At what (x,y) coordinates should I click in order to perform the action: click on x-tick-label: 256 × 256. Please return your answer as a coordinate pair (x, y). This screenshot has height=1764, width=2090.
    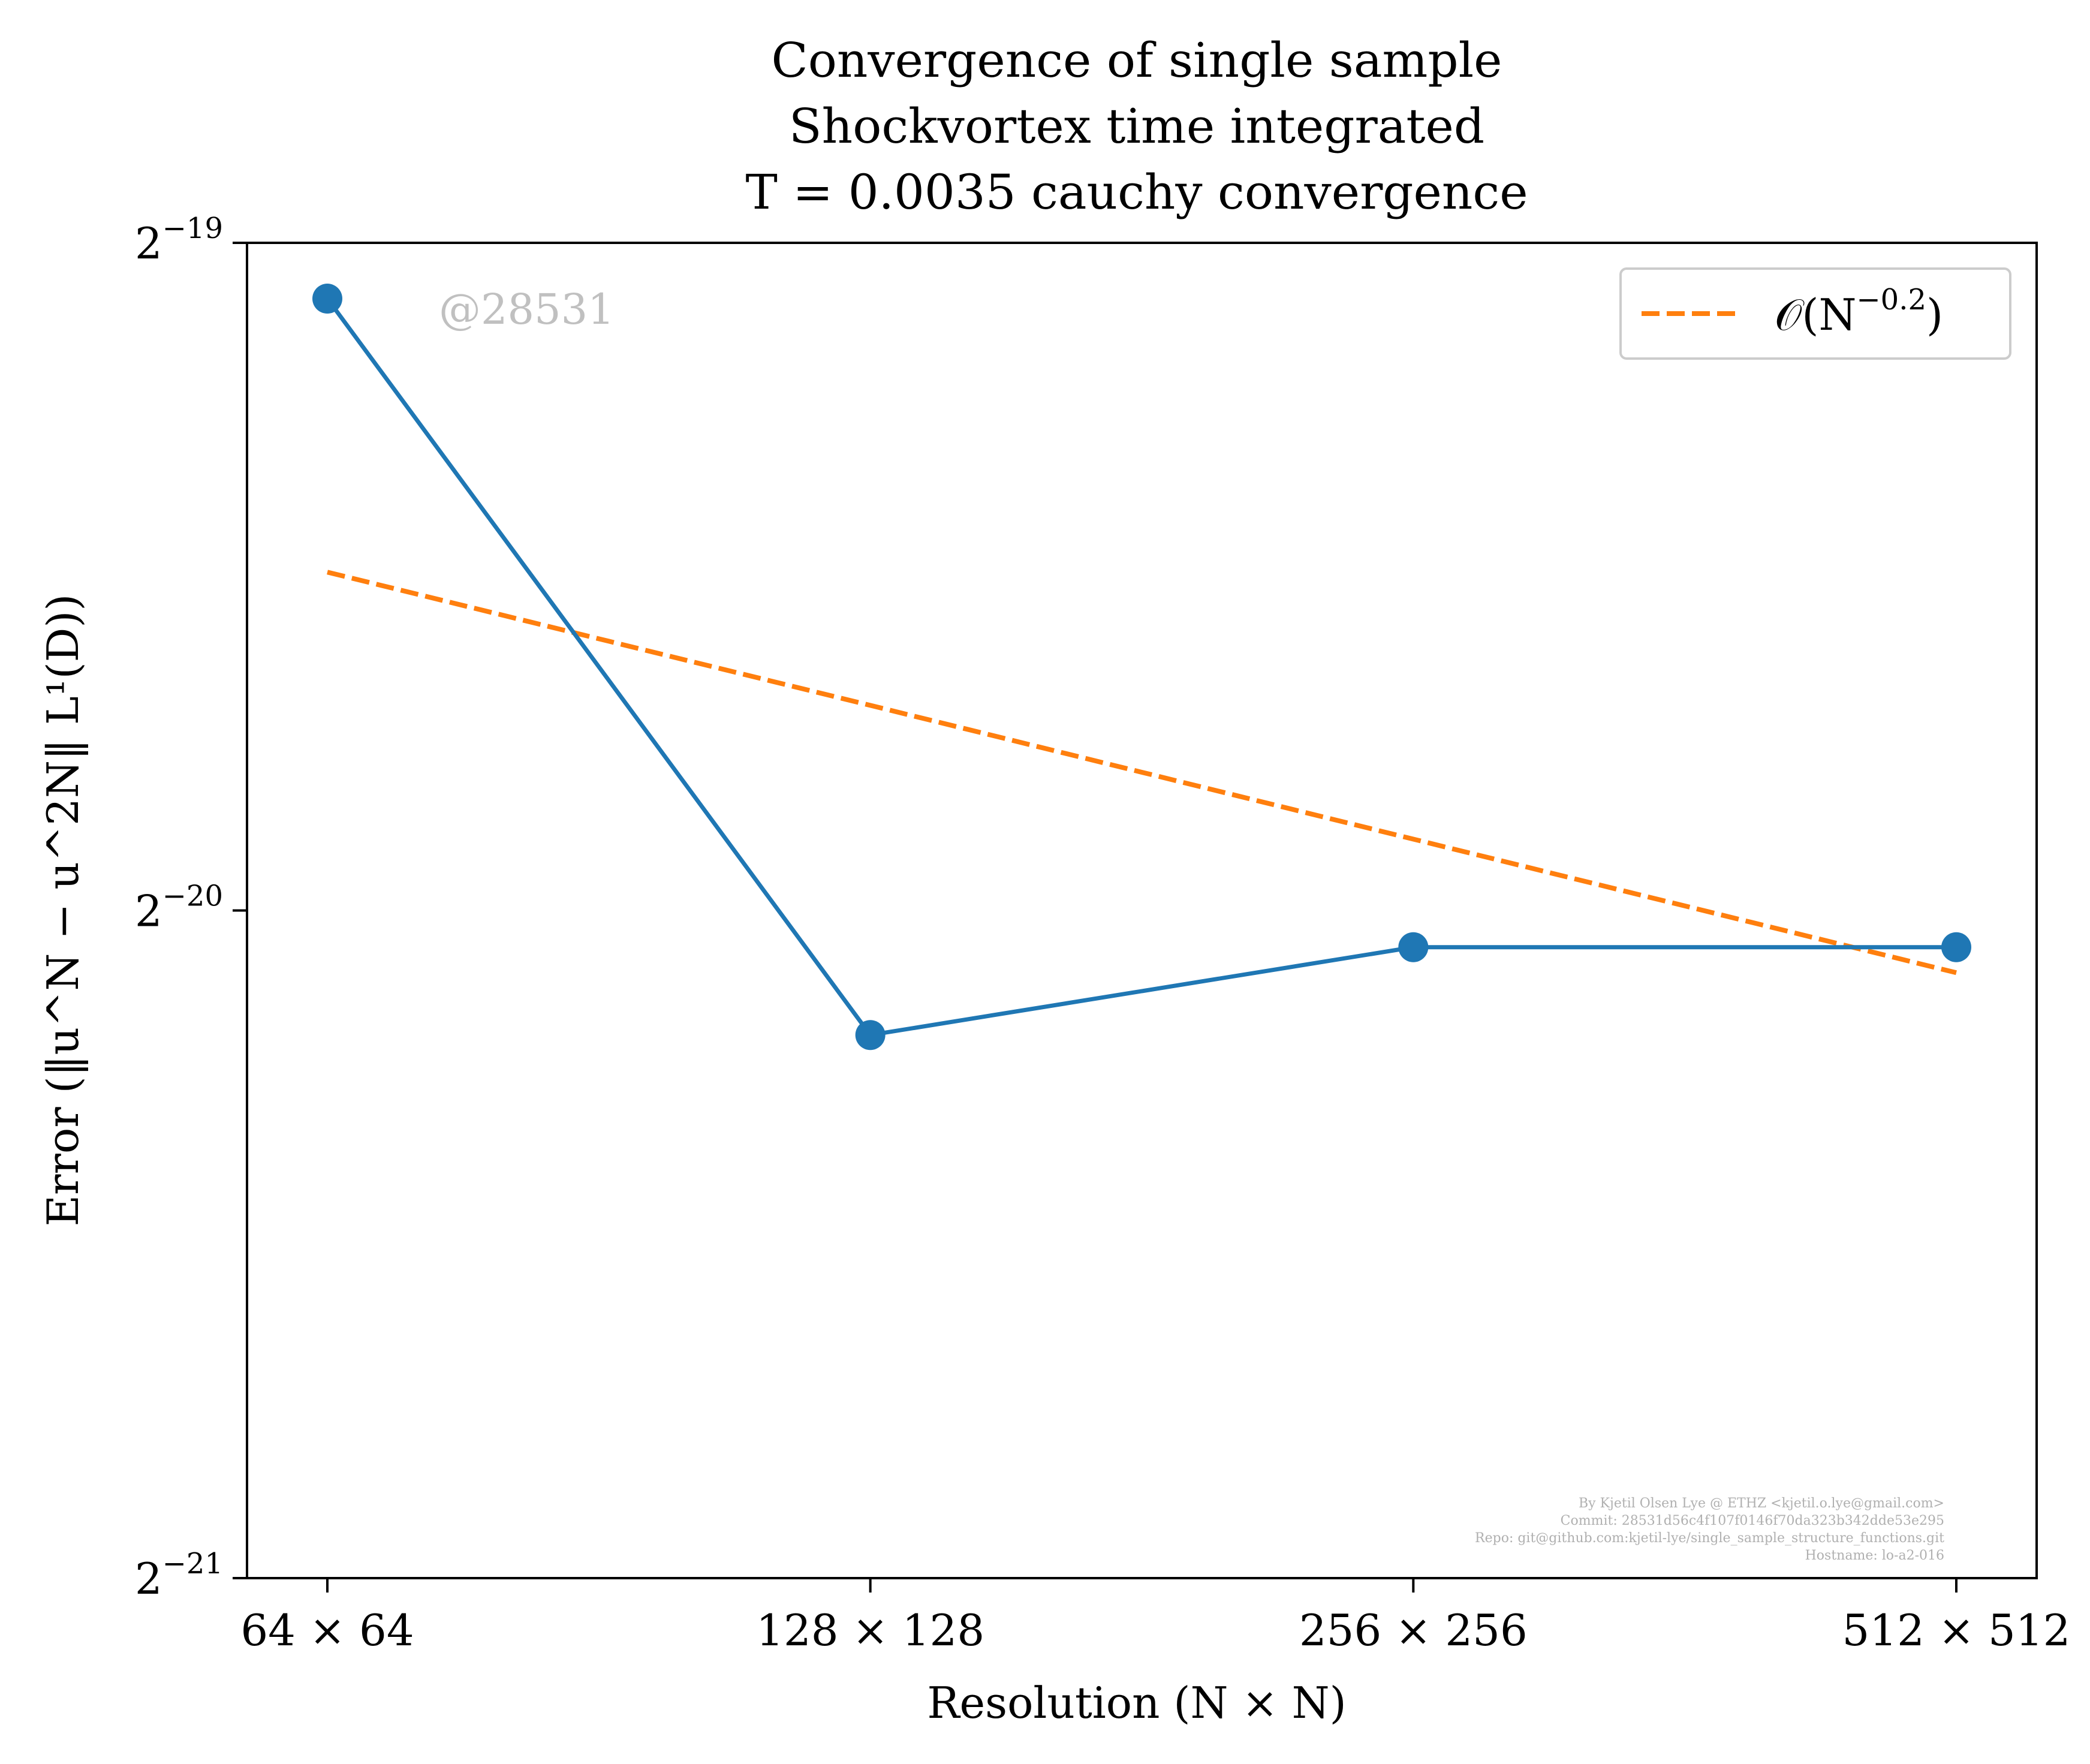
    Looking at the image, I should click on (1413, 1630).